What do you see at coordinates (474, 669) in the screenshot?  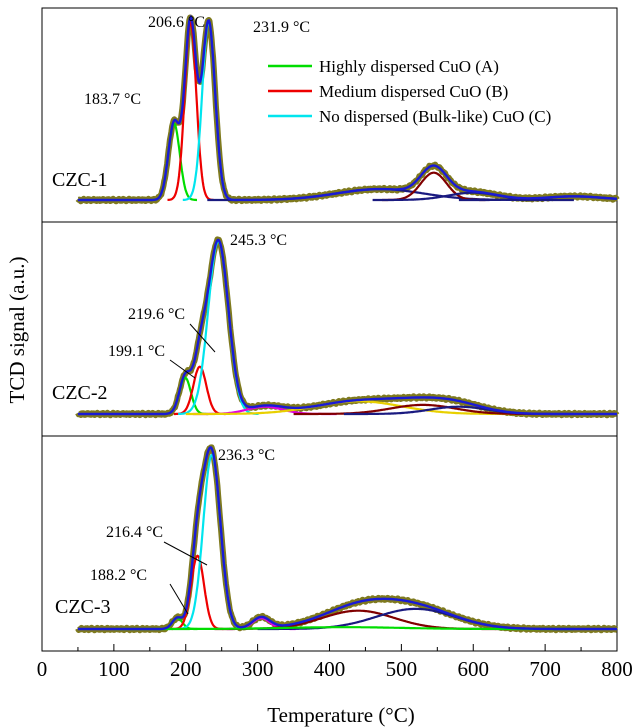 I see `x-tick-label: 600` at bounding box center [474, 669].